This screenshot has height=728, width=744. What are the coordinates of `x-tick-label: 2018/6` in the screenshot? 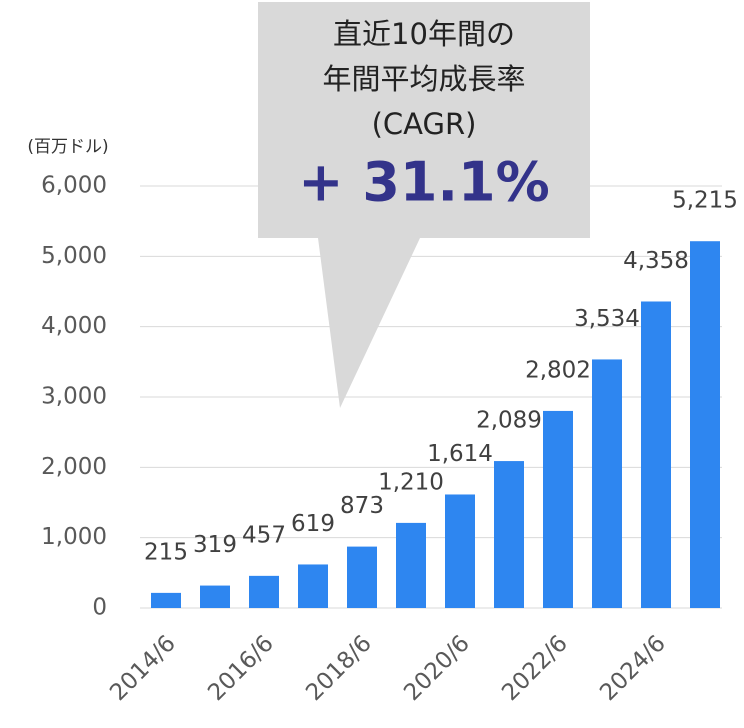 It's located at (339, 668).